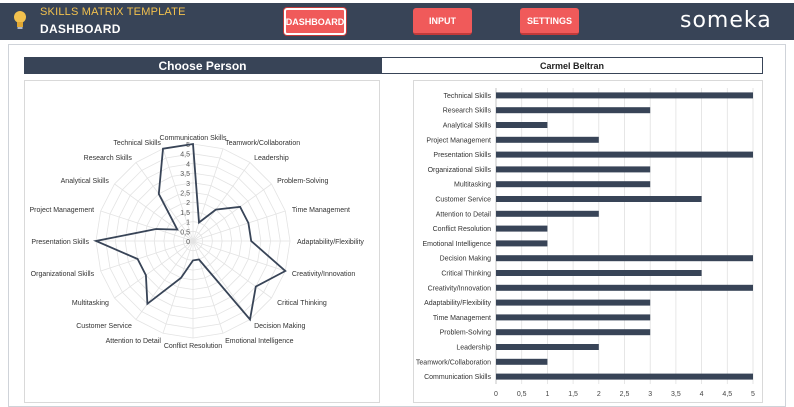 The image size is (794, 407). Describe the element at coordinates (108, 158) in the screenshot. I see `radar-category-label: Research Skills` at that location.